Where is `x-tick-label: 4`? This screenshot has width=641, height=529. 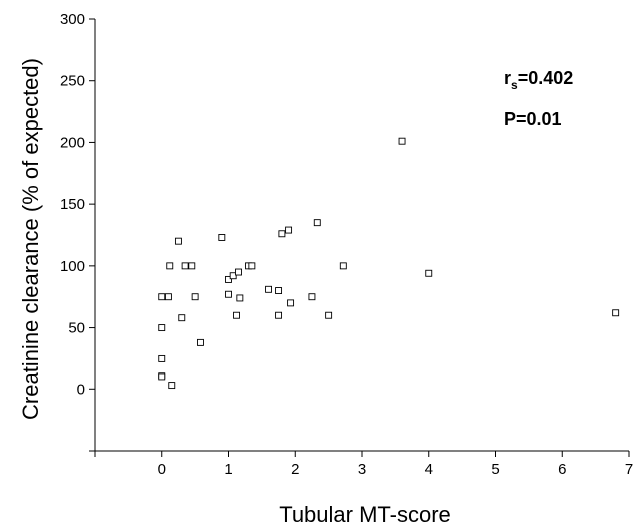
x-tick-label: 4 is located at coordinates (429, 469).